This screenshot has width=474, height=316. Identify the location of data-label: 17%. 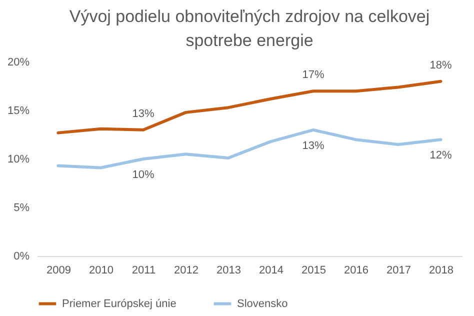
(313, 75).